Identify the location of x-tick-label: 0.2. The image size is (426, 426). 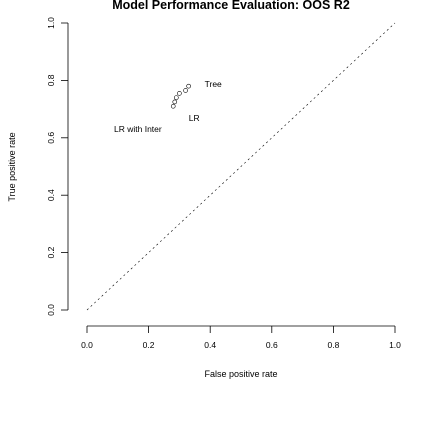
(149, 345).